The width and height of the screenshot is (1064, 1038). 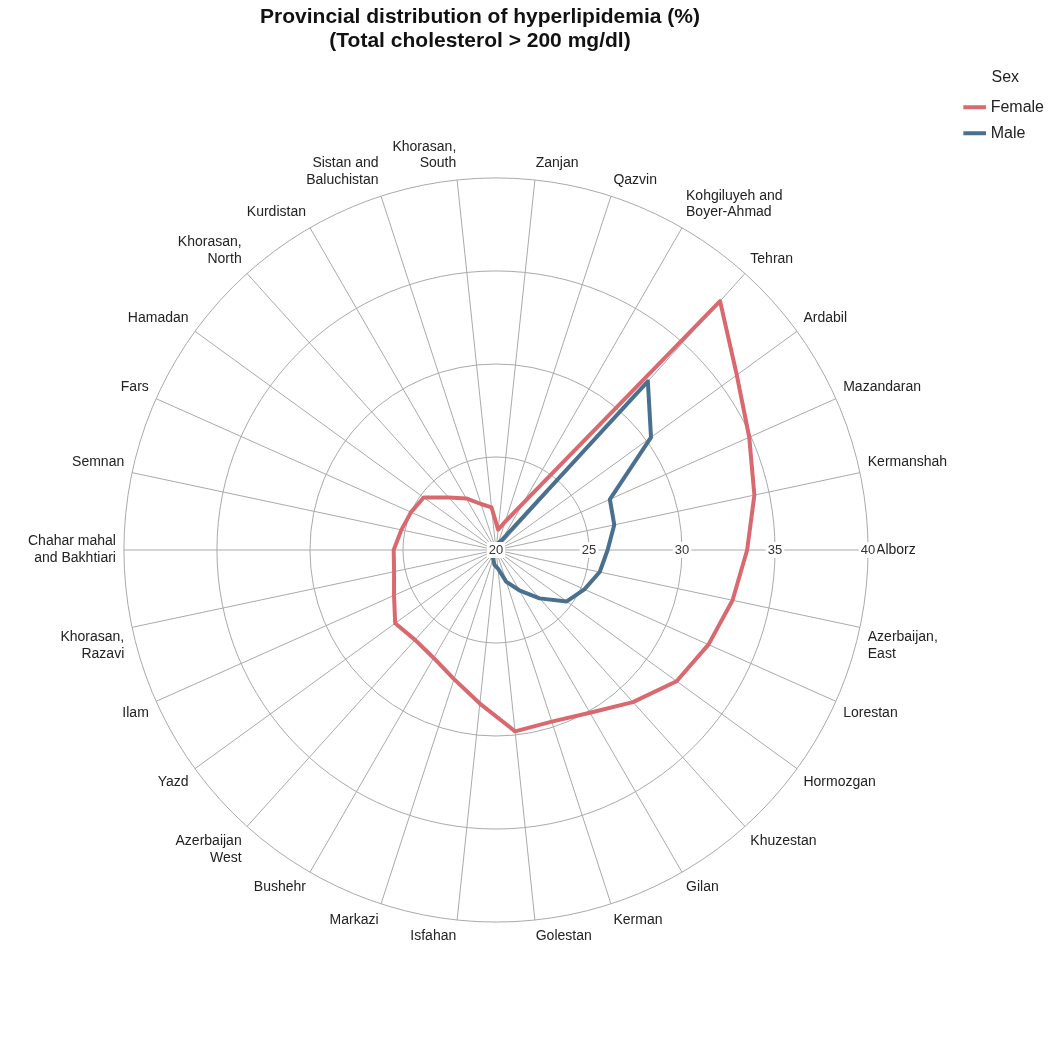 I want to click on spoke-label: Golestan, so click(x=563, y=935).